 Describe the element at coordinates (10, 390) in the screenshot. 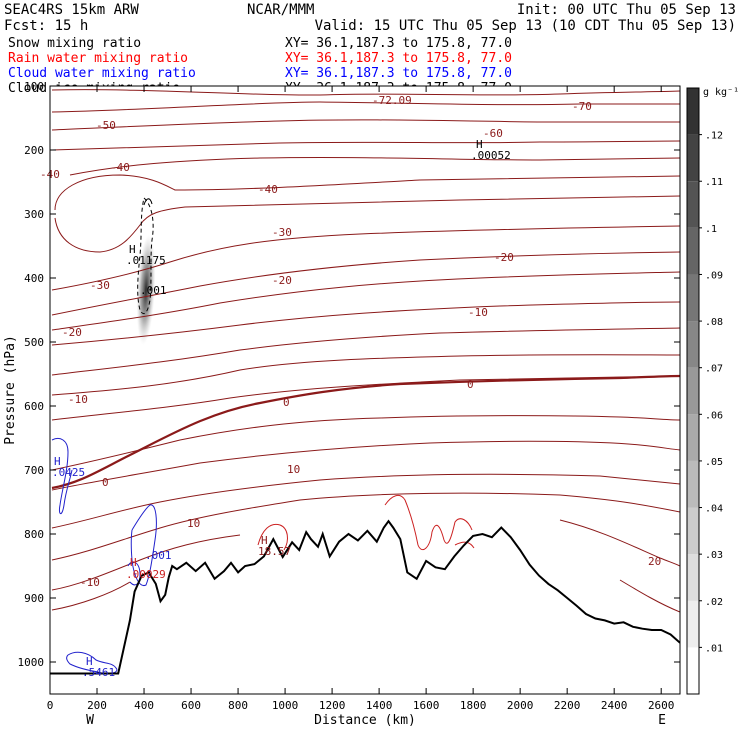

I see `y-axis-label: Pressure (hPa)` at that location.